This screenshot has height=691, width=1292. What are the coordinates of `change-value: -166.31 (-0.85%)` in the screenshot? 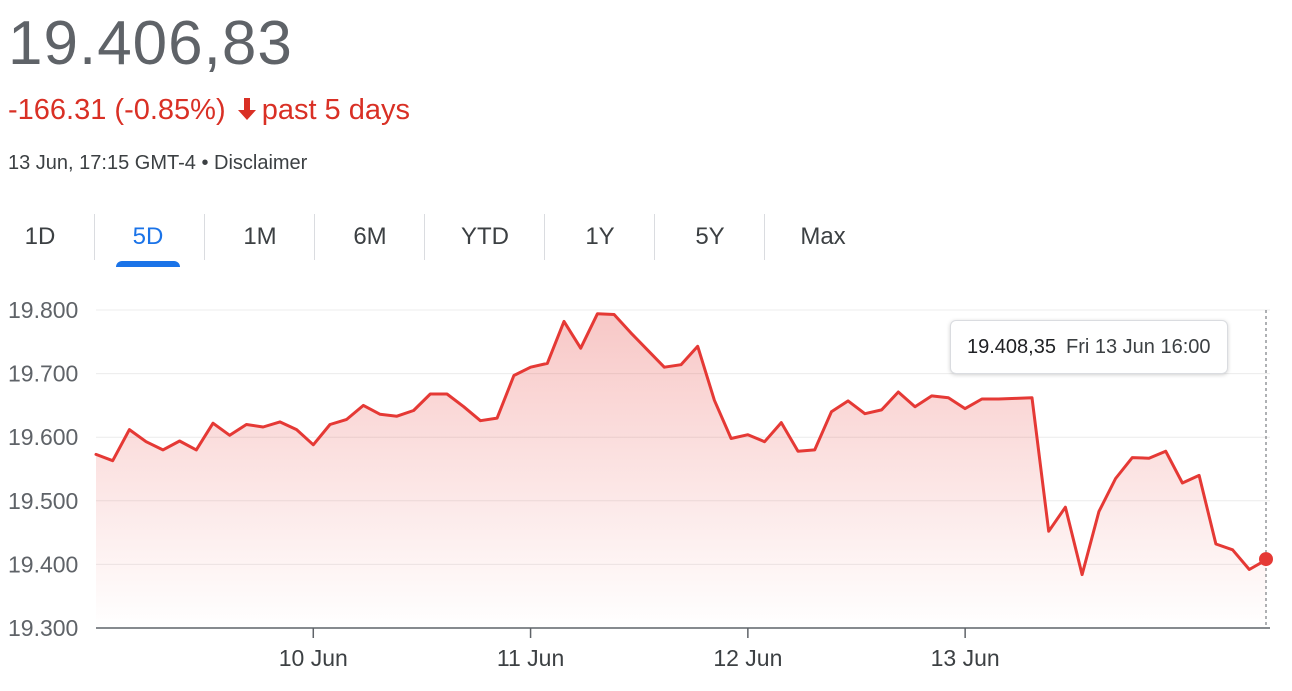 It's located at (117, 110).